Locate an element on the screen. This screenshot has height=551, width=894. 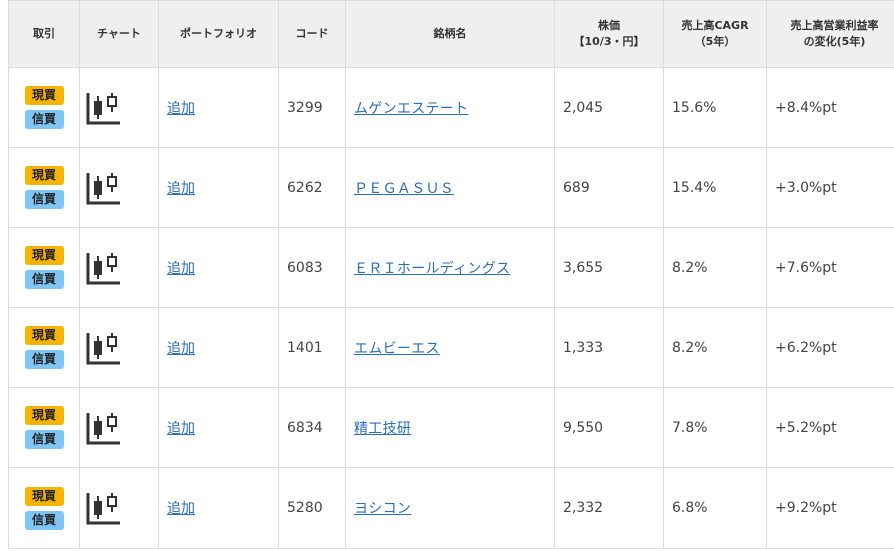
header-trade: 取引 is located at coordinates (44, 34).